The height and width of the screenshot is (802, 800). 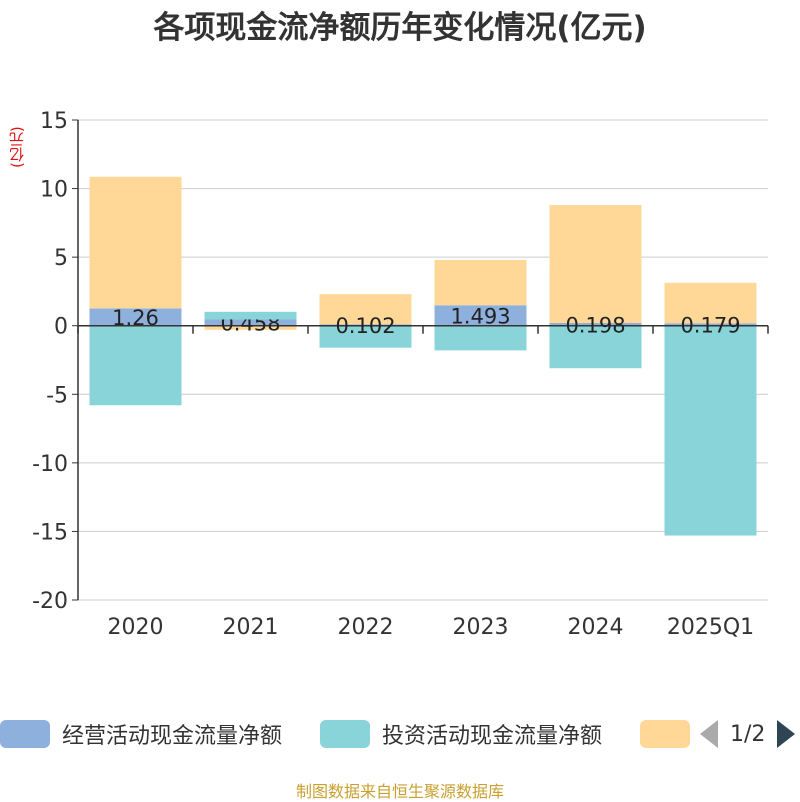 I want to click on chart-title: 各项现金流净额历年变化情况(亿元), so click(x=400, y=28).